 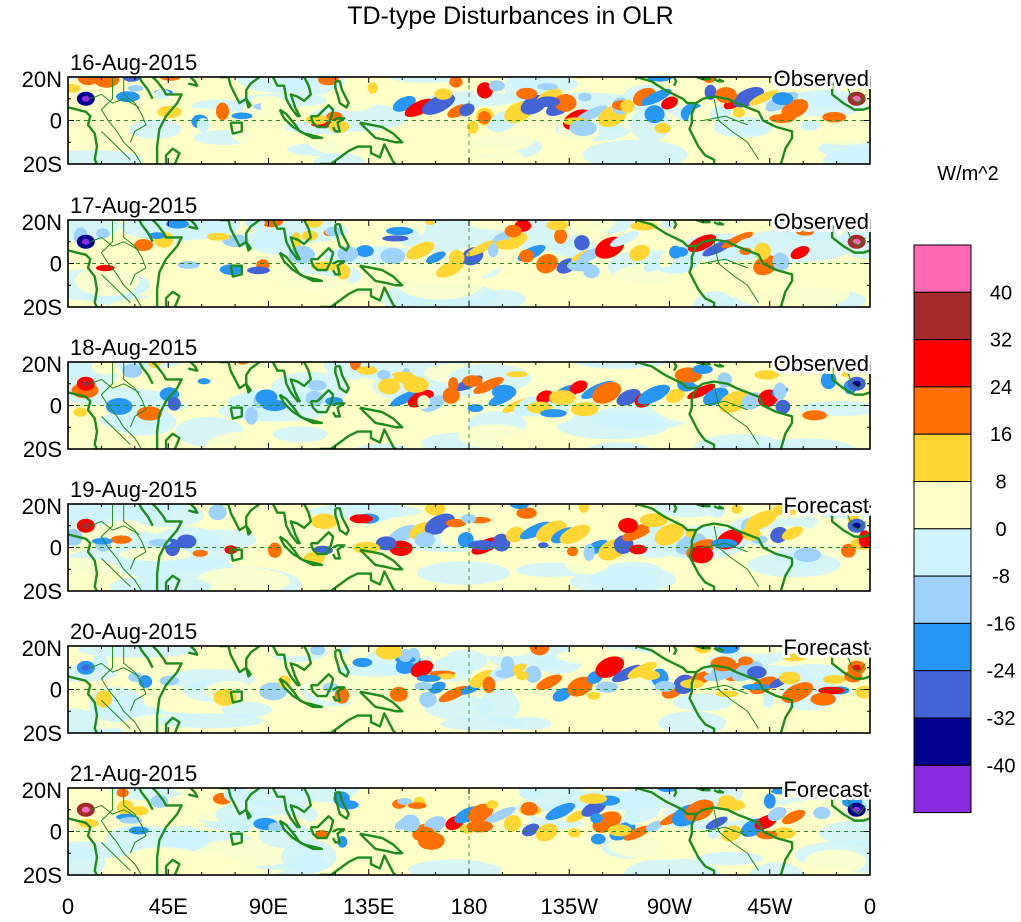 What do you see at coordinates (133, 631) in the screenshot?
I see `panel-date: 20-Aug-2015` at bounding box center [133, 631].